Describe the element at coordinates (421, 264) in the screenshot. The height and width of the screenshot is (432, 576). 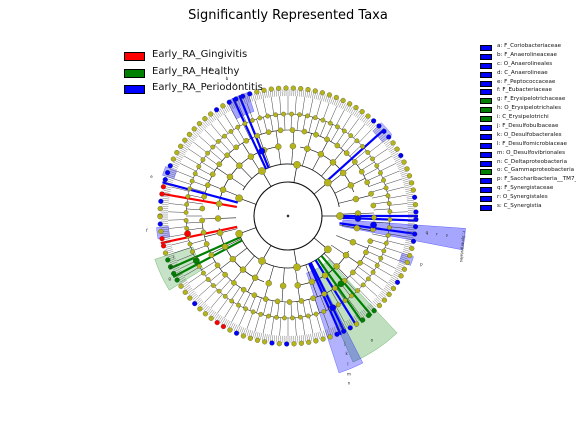
I see `clade-letter-label: p` at that location.